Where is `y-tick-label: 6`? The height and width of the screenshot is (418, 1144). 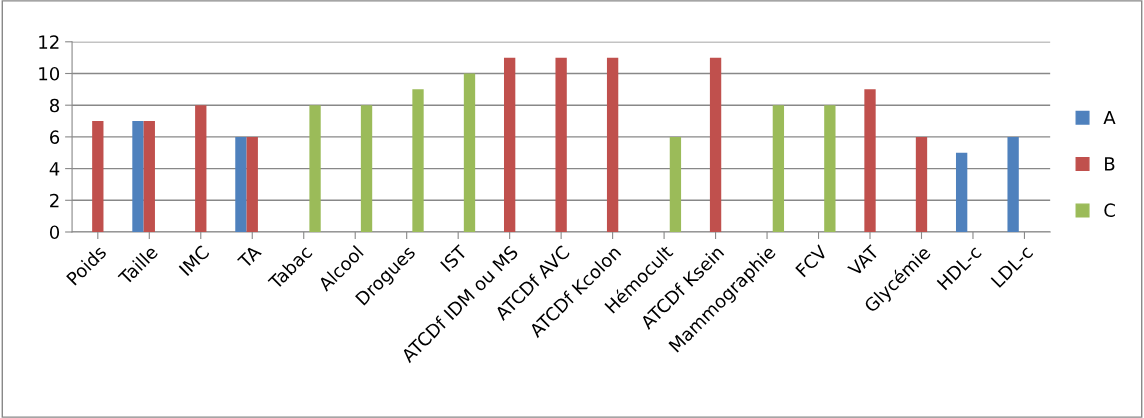 y-tick-label: 6 is located at coordinates (55, 137).